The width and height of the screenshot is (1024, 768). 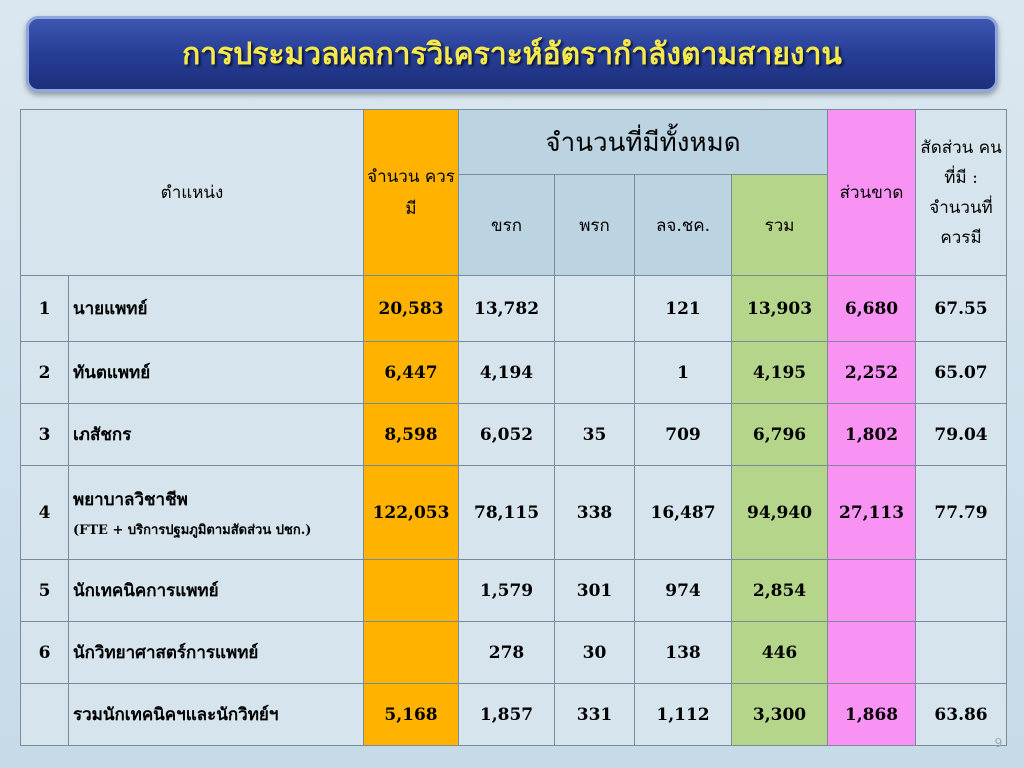 What do you see at coordinates (507, 372) in the screenshot?
I see `cell-civil: 4,194` at bounding box center [507, 372].